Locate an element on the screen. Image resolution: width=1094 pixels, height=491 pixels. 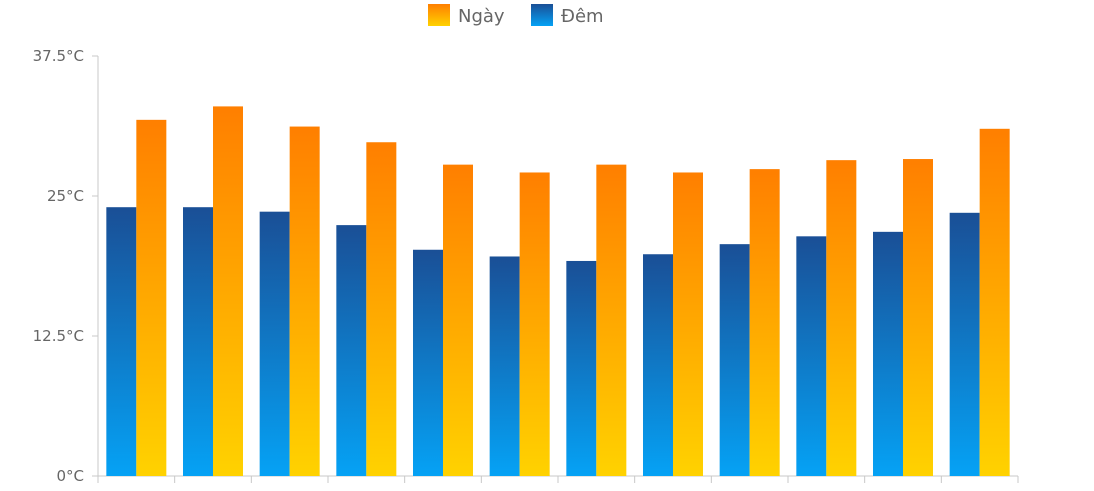
x-axis is located at coordinates (558, 479).